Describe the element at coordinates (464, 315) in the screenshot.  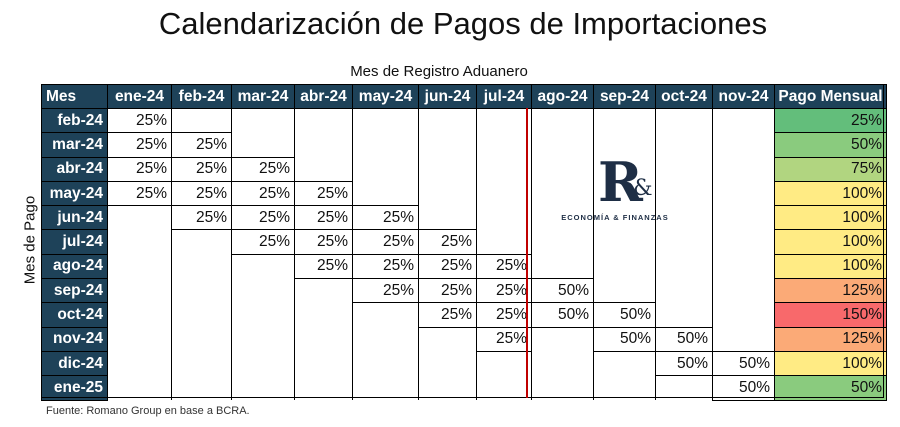
I see `table-row: oct-24 25% 25% 50% 50% 150%` at that location.